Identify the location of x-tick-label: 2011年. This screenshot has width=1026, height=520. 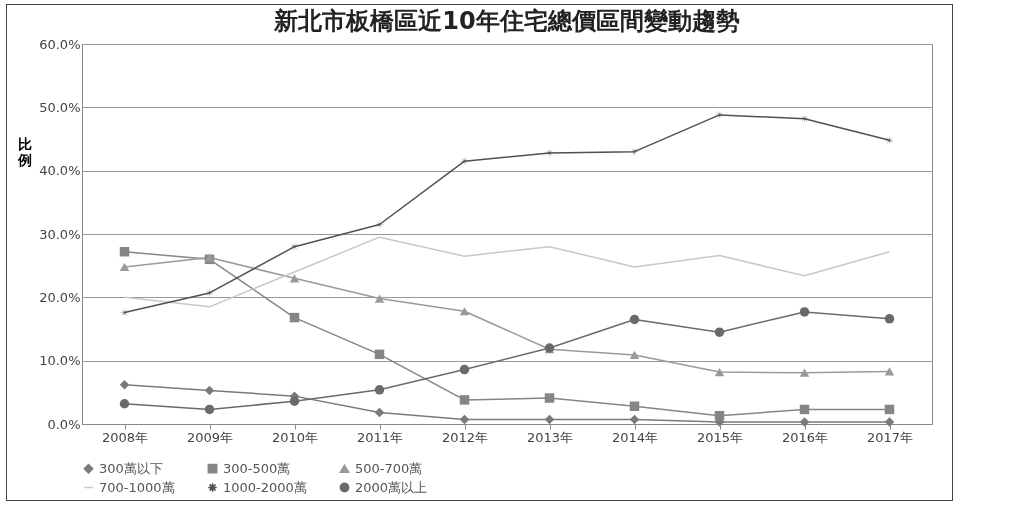
(380, 437).